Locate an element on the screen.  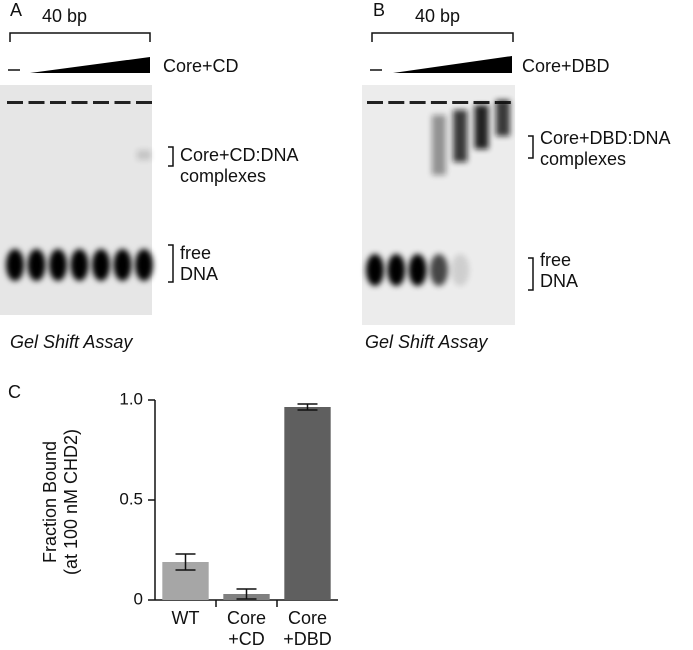
x-tick-label: Core +CD is located at coordinates (246, 628).